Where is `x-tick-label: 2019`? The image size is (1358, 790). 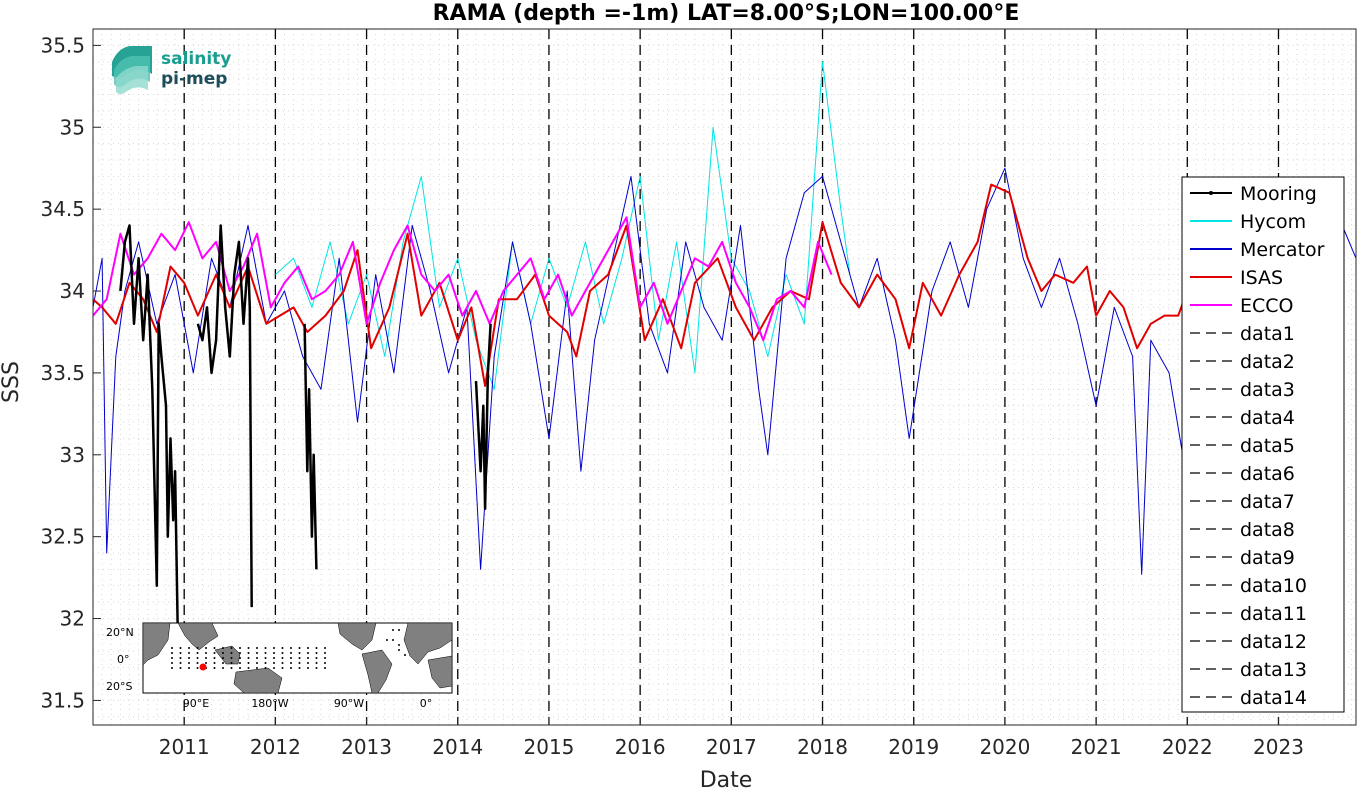
x-tick-label: 2019 is located at coordinates (913, 747).